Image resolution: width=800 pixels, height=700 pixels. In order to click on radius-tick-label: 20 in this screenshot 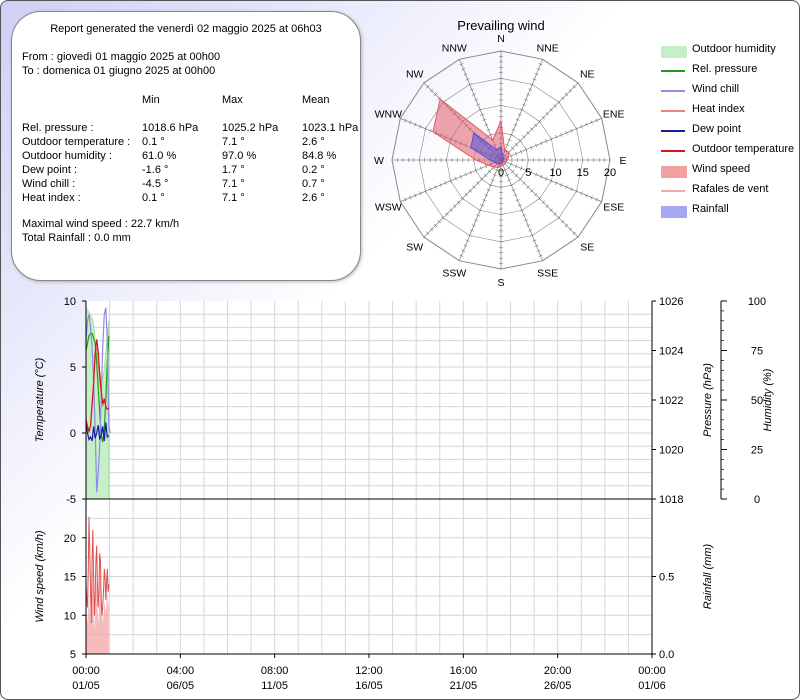, I will do `click(610, 173)`.